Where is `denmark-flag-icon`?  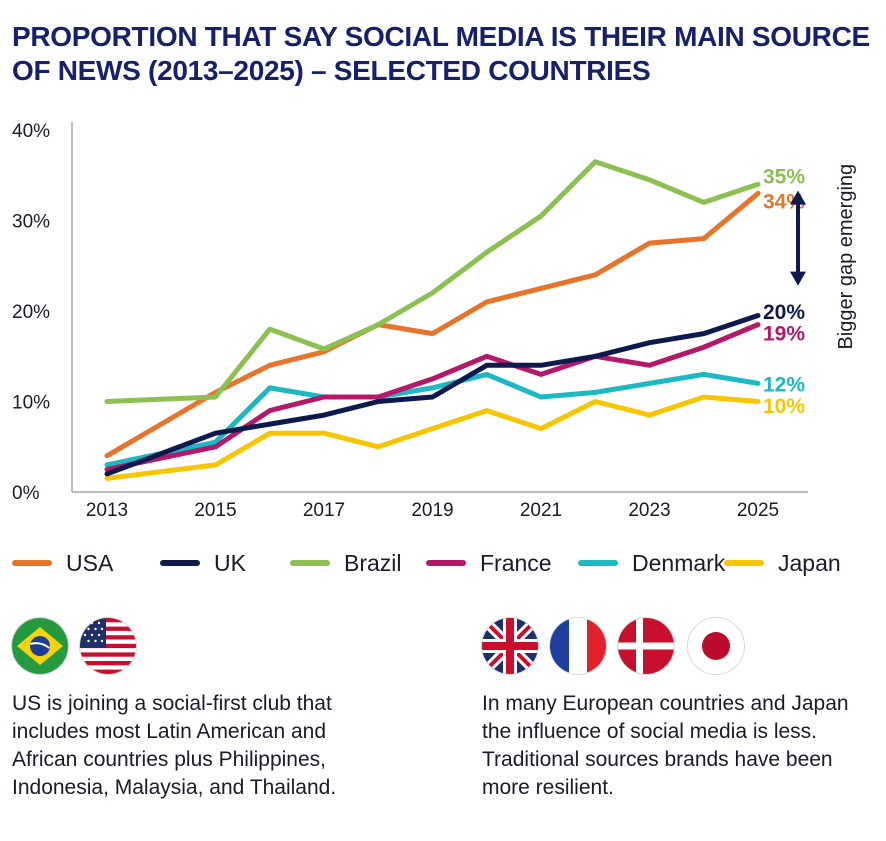
denmark-flag-icon is located at coordinates (646, 646).